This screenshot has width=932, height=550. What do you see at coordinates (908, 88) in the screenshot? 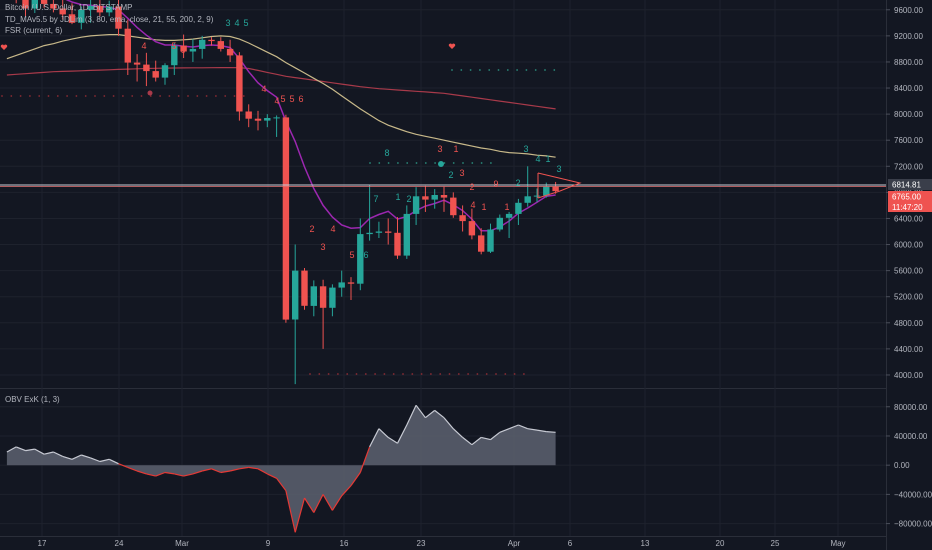
I see `y-tick-label: 8400.00` at bounding box center [908, 88].